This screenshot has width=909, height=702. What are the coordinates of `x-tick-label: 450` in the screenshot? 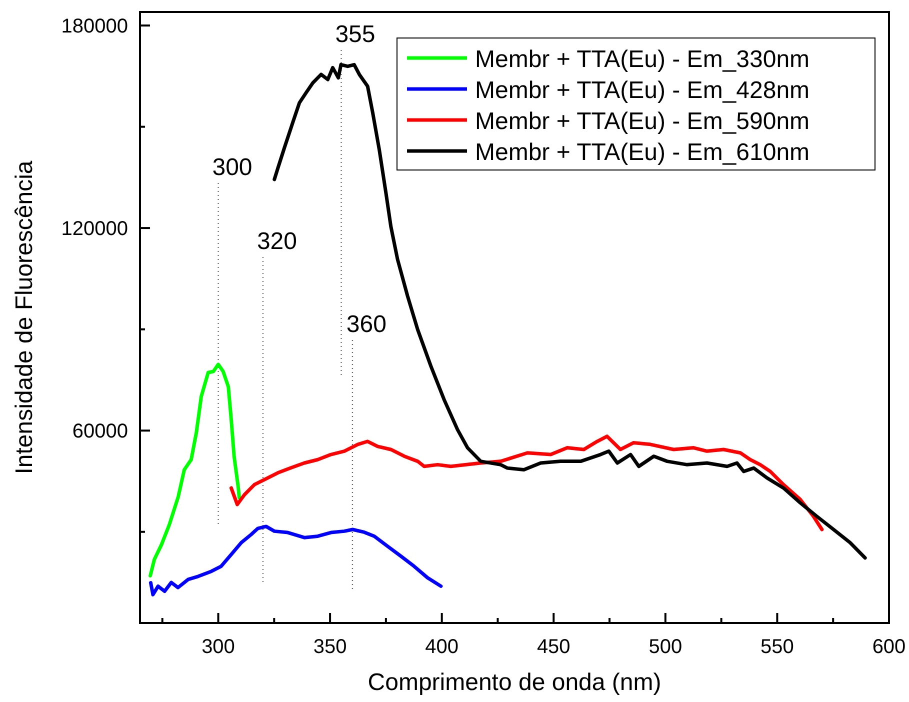 It's located at (553, 647).